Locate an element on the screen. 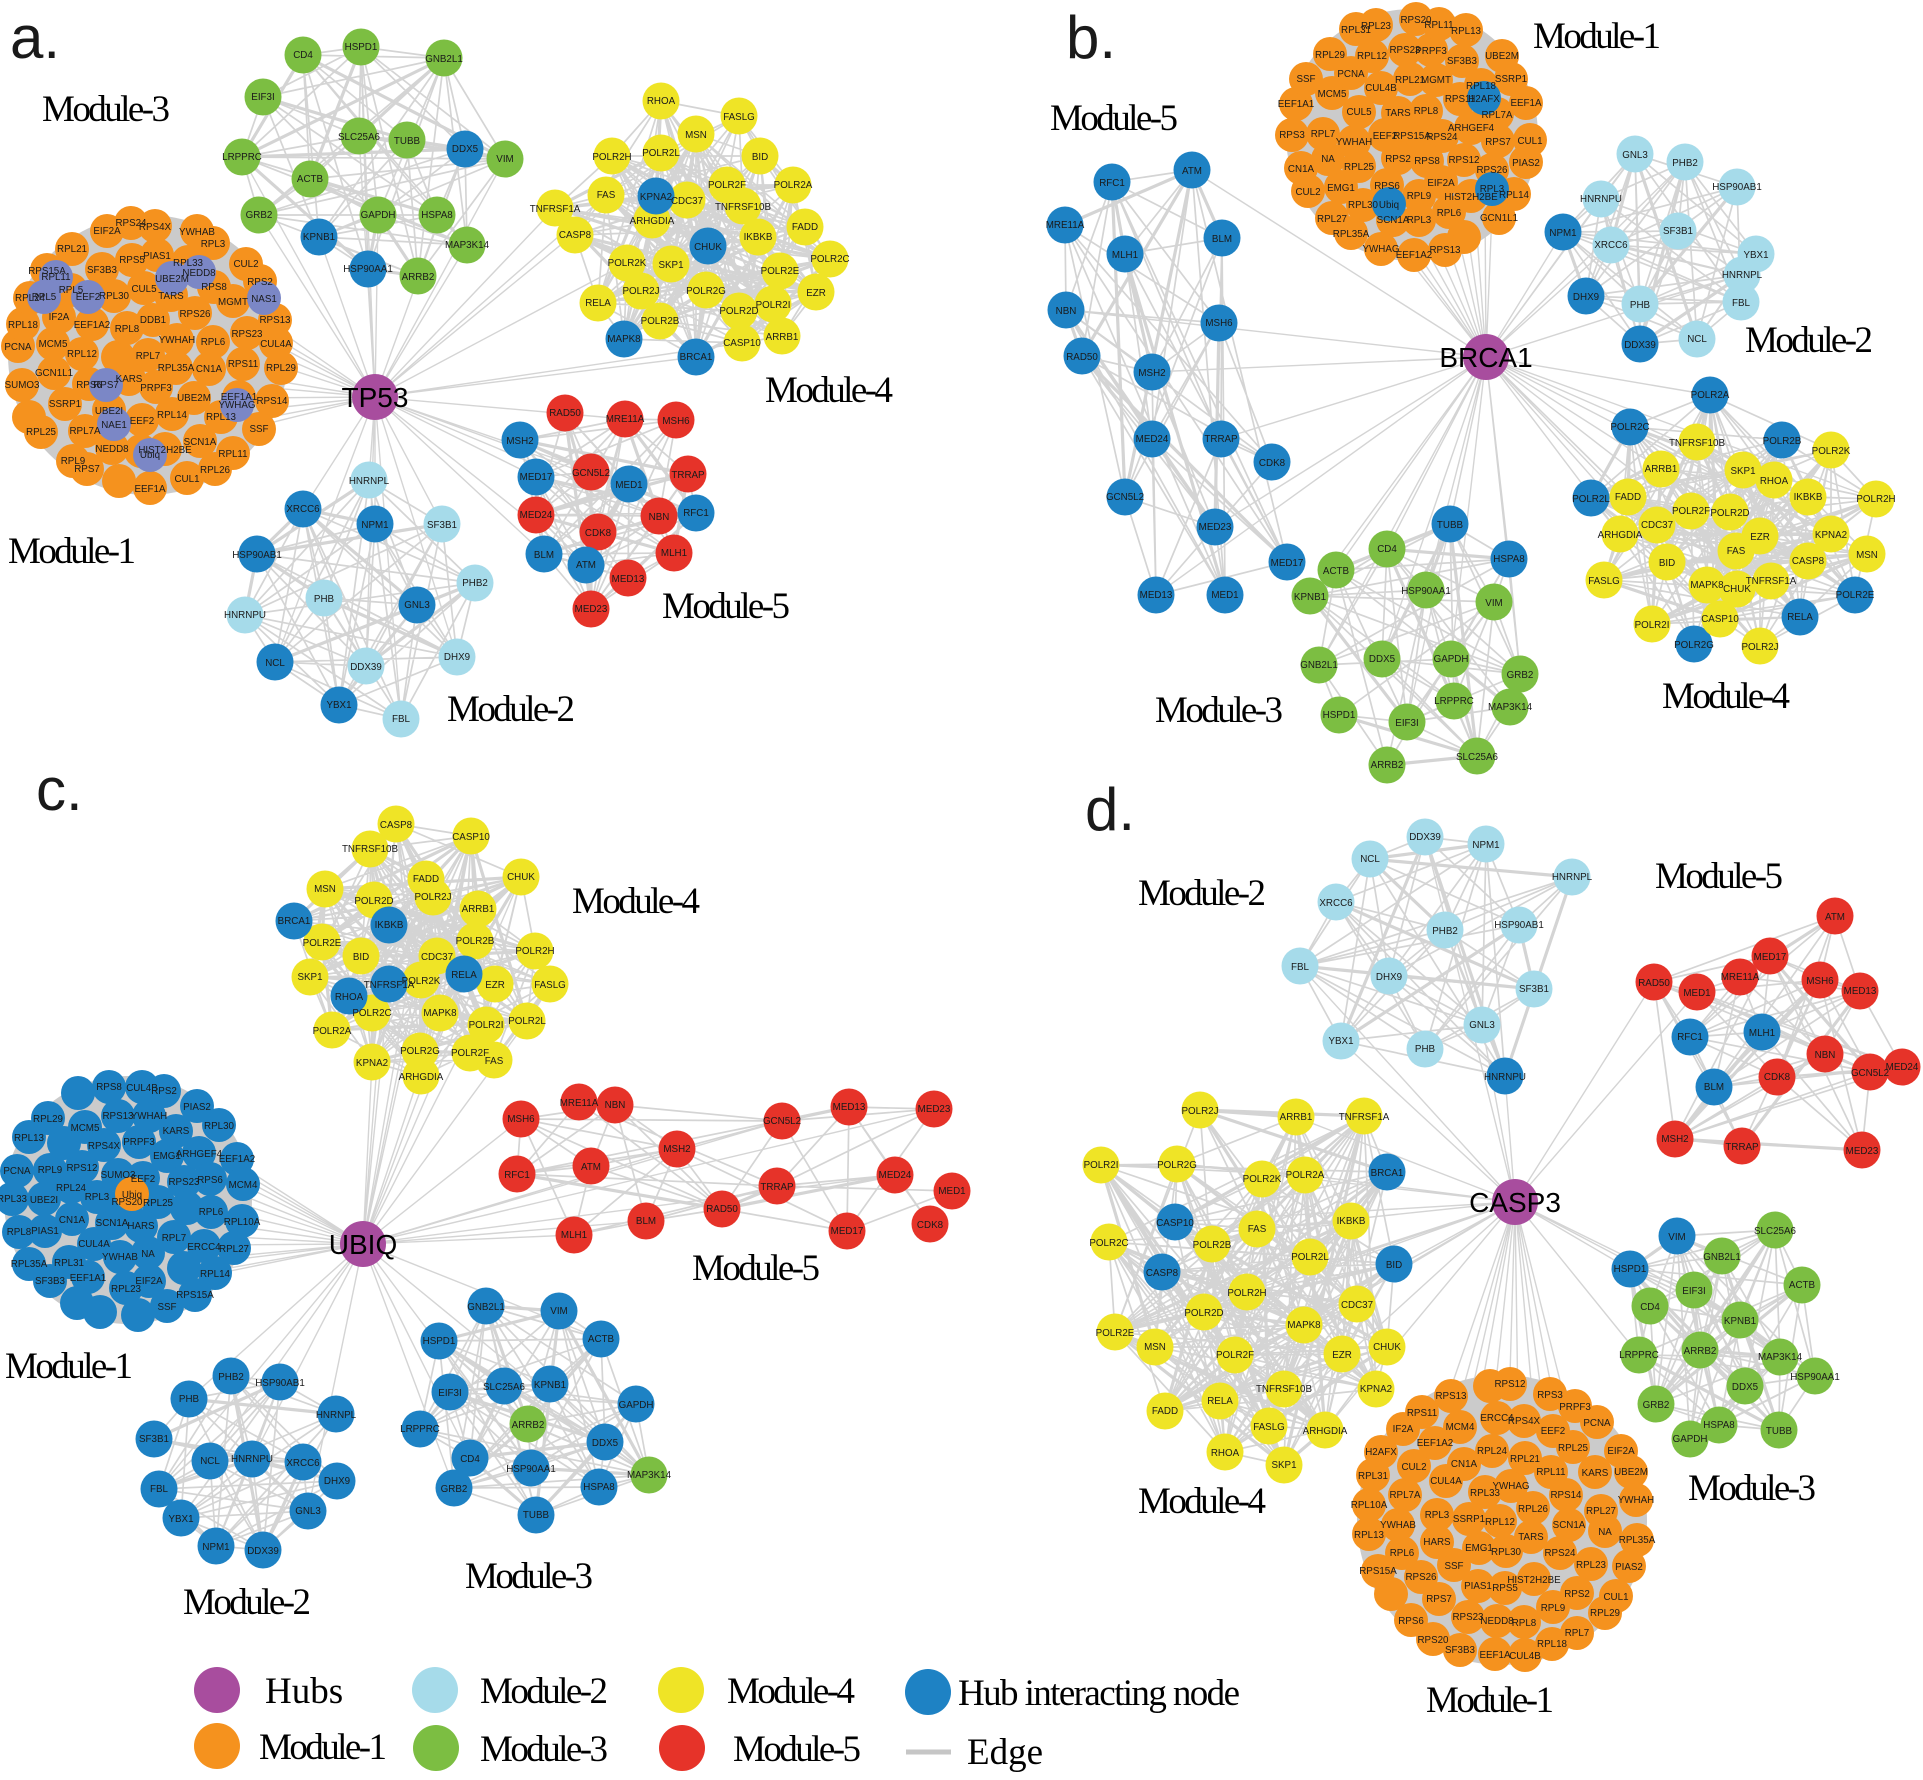 The image size is (1923, 1780). svg-text: RPS4X is located at coordinates (104, 1146).